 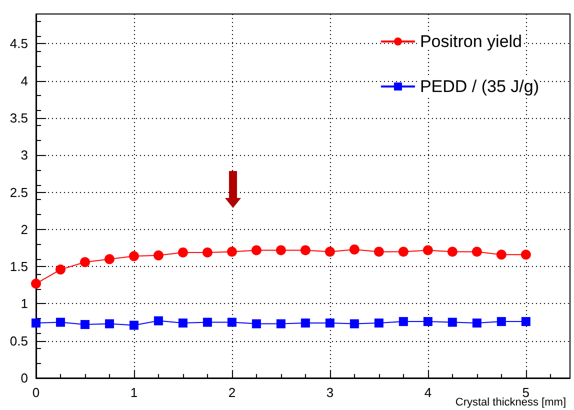 What do you see at coordinates (471, 41) in the screenshot?
I see `legend-label: Positron yield` at bounding box center [471, 41].